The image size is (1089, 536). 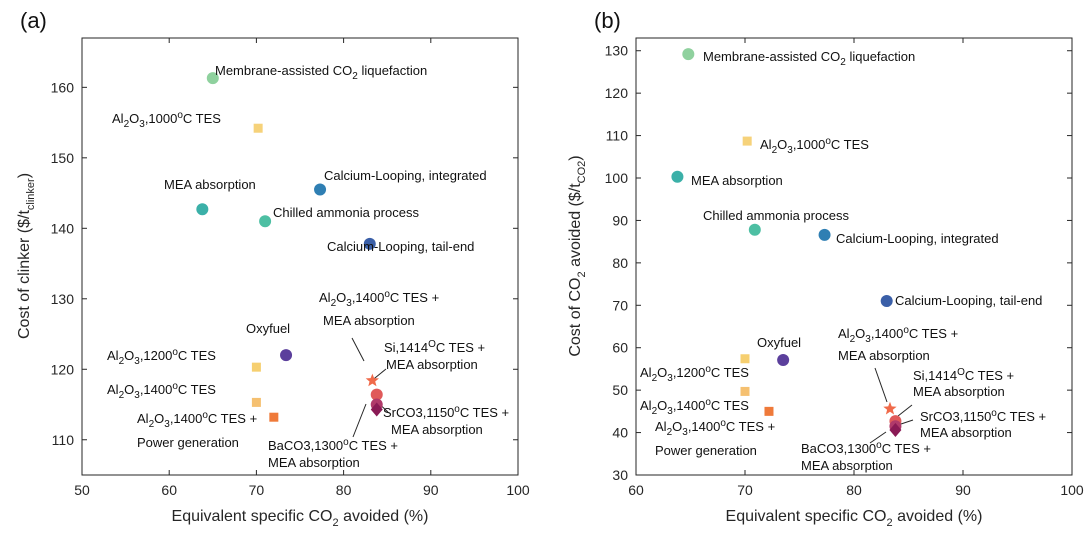 I want to click on a-label-al2o3-1200: Al2O3,1200oC TES, so click(x=161, y=357).